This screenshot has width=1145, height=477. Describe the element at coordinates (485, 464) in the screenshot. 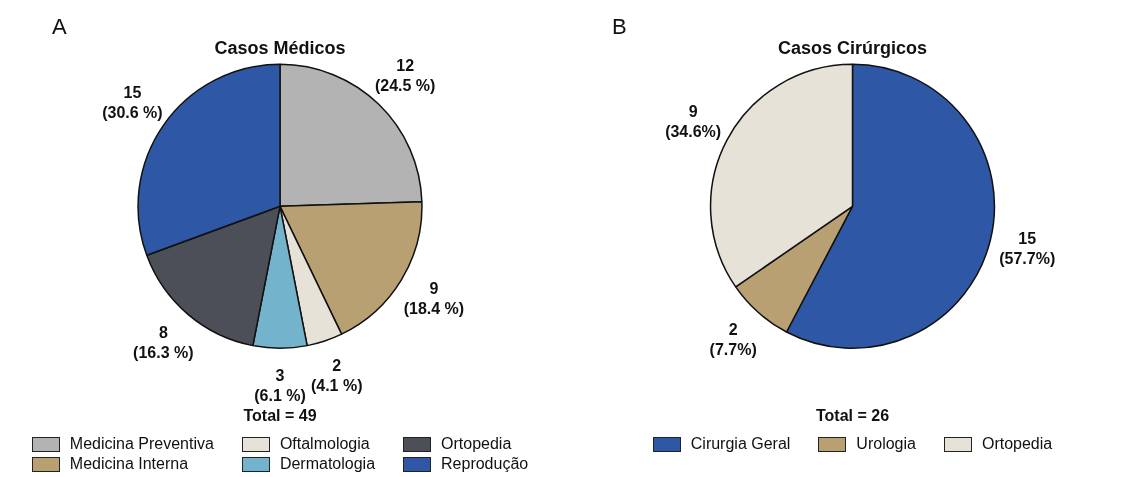

I see `legend-label: Reprodução` at that location.